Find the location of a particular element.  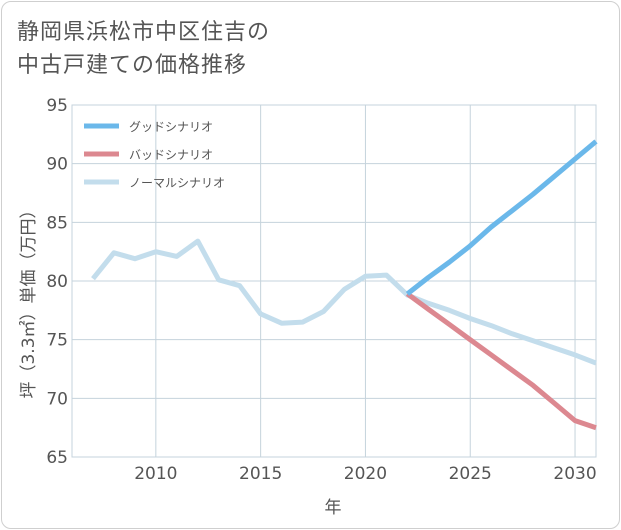

y-tick-label: 80 is located at coordinates (57, 282).